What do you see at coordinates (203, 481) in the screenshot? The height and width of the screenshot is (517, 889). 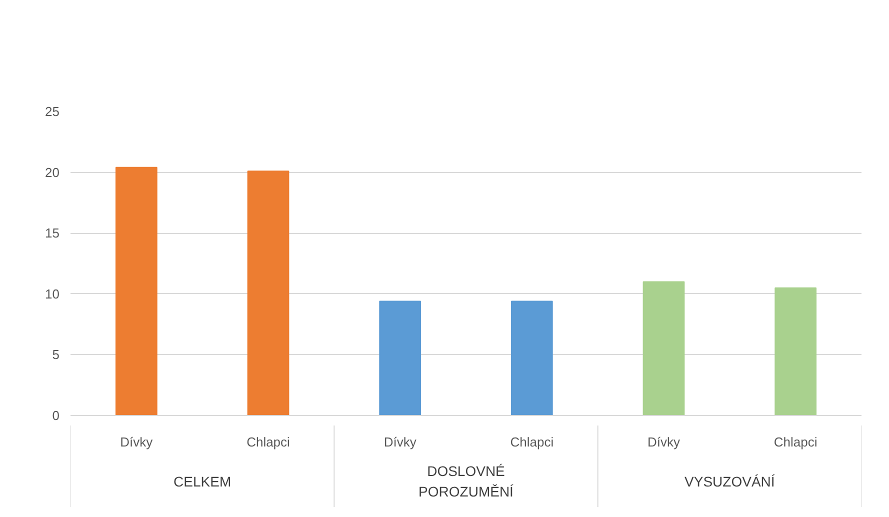 I see `text: CELKEM` at bounding box center [203, 481].